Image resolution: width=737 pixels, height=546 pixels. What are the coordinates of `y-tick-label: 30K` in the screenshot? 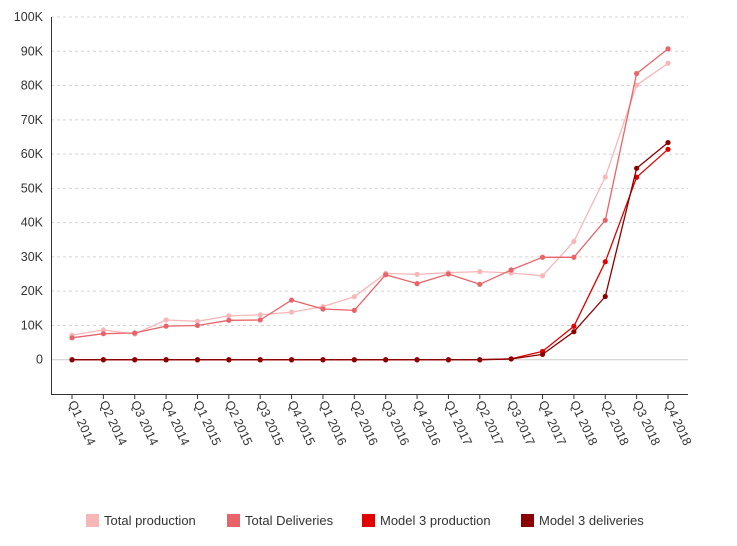 It's located at (32, 257).